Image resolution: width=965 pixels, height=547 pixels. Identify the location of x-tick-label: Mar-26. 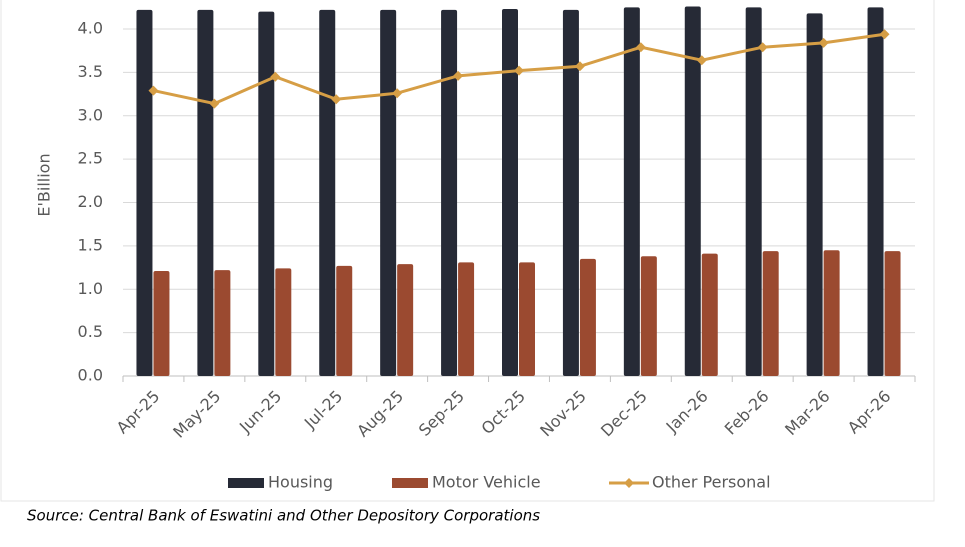
(807, 413).